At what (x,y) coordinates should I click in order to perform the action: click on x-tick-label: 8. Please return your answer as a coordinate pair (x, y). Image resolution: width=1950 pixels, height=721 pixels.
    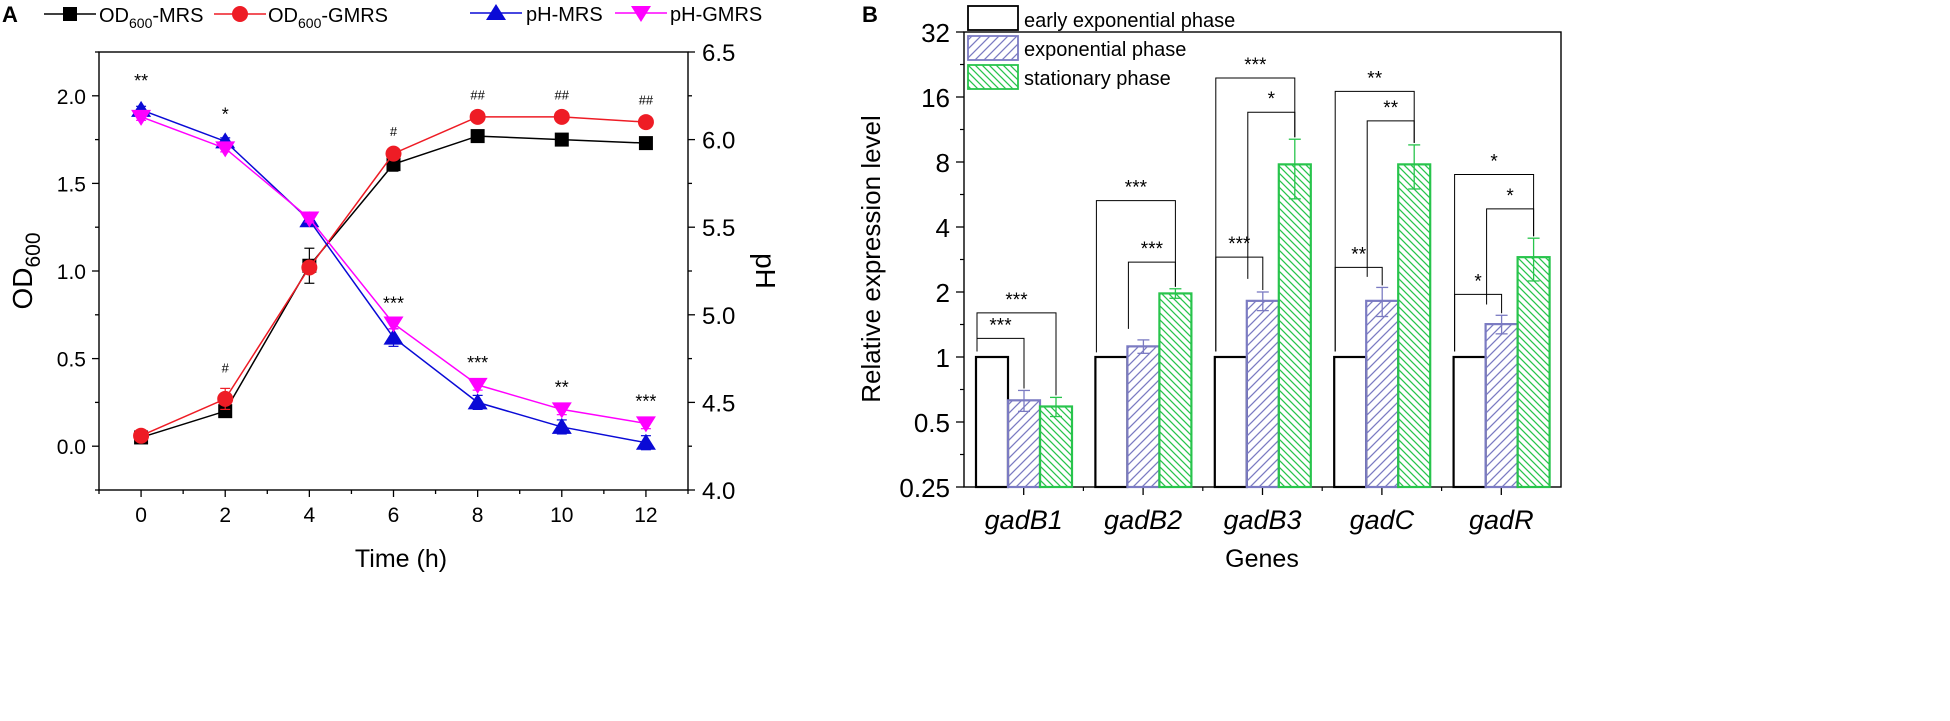
    Looking at the image, I should click on (478, 515).